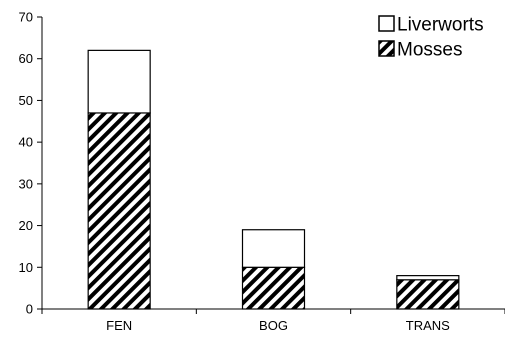  What do you see at coordinates (26, 17) in the screenshot?
I see `y-tick-label: 70` at bounding box center [26, 17].